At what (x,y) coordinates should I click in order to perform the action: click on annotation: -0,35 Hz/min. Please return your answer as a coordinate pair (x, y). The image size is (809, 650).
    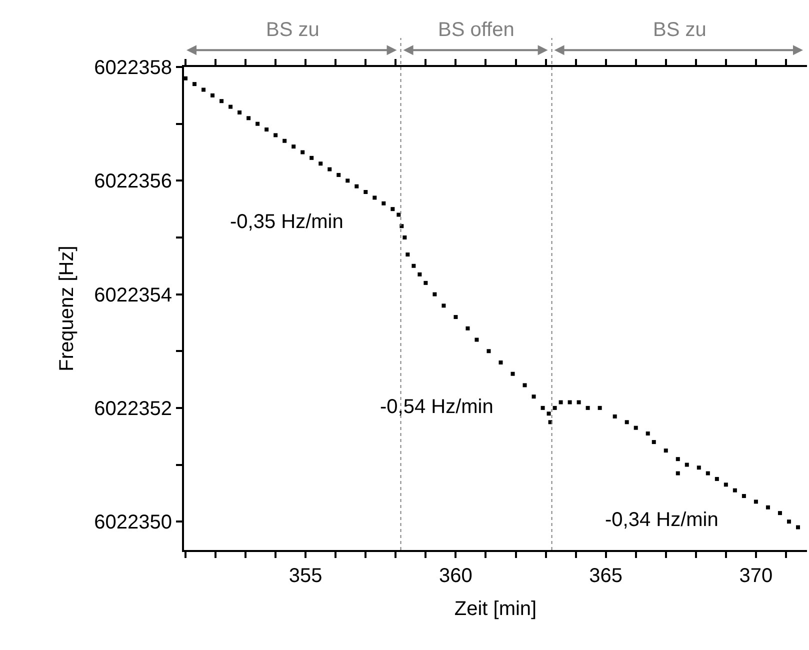
    Looking at the image, I should click on (287, 222).